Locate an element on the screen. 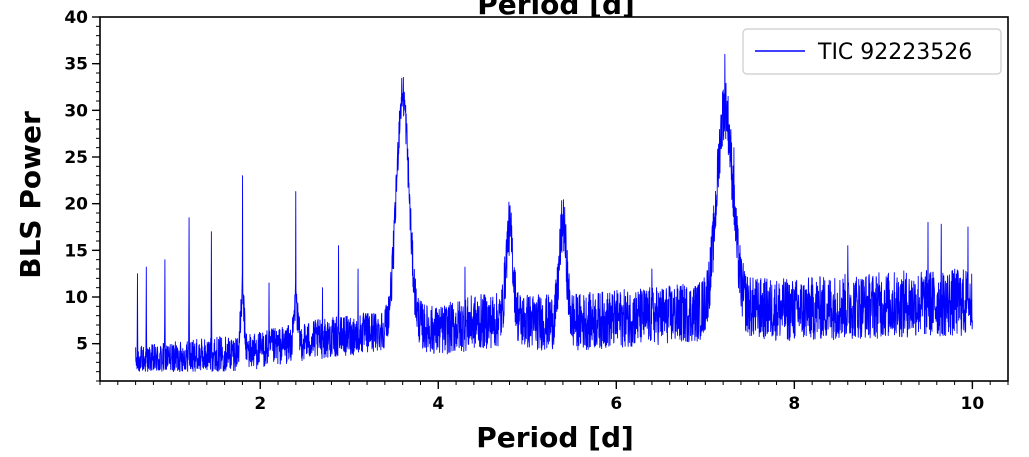  x-axis-label: Period [d] is located at coordinates (555, 437).